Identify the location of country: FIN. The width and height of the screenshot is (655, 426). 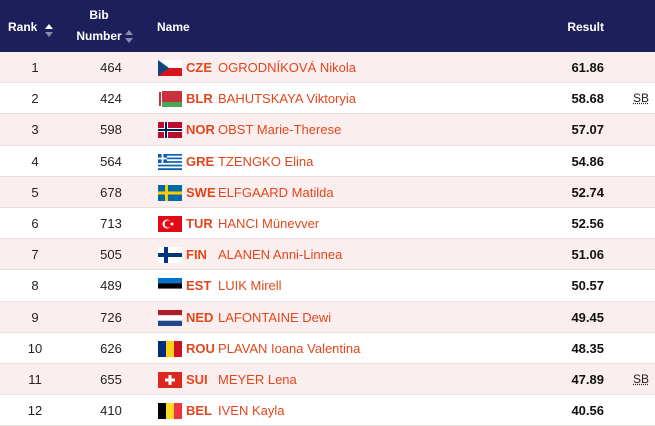
(196, 255).